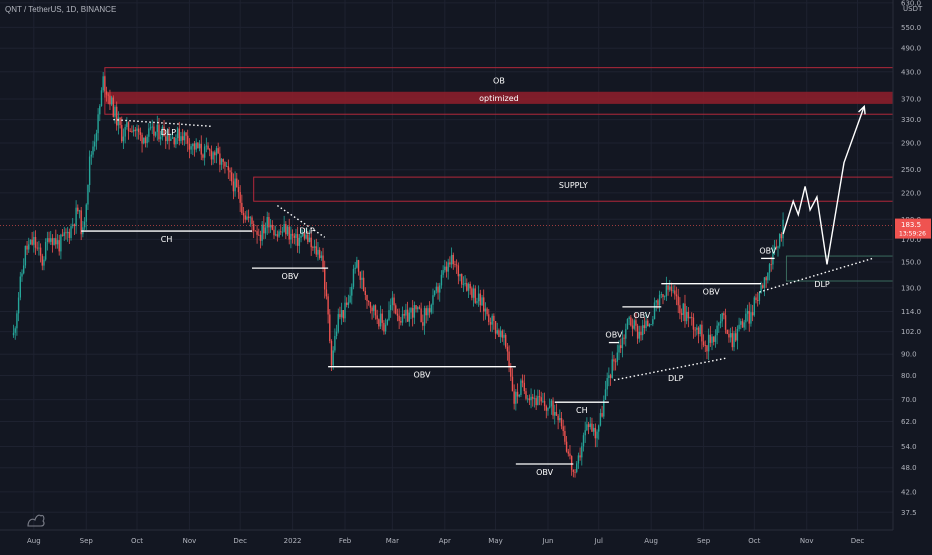  I want to click on zone-ob, so click(499, 91).